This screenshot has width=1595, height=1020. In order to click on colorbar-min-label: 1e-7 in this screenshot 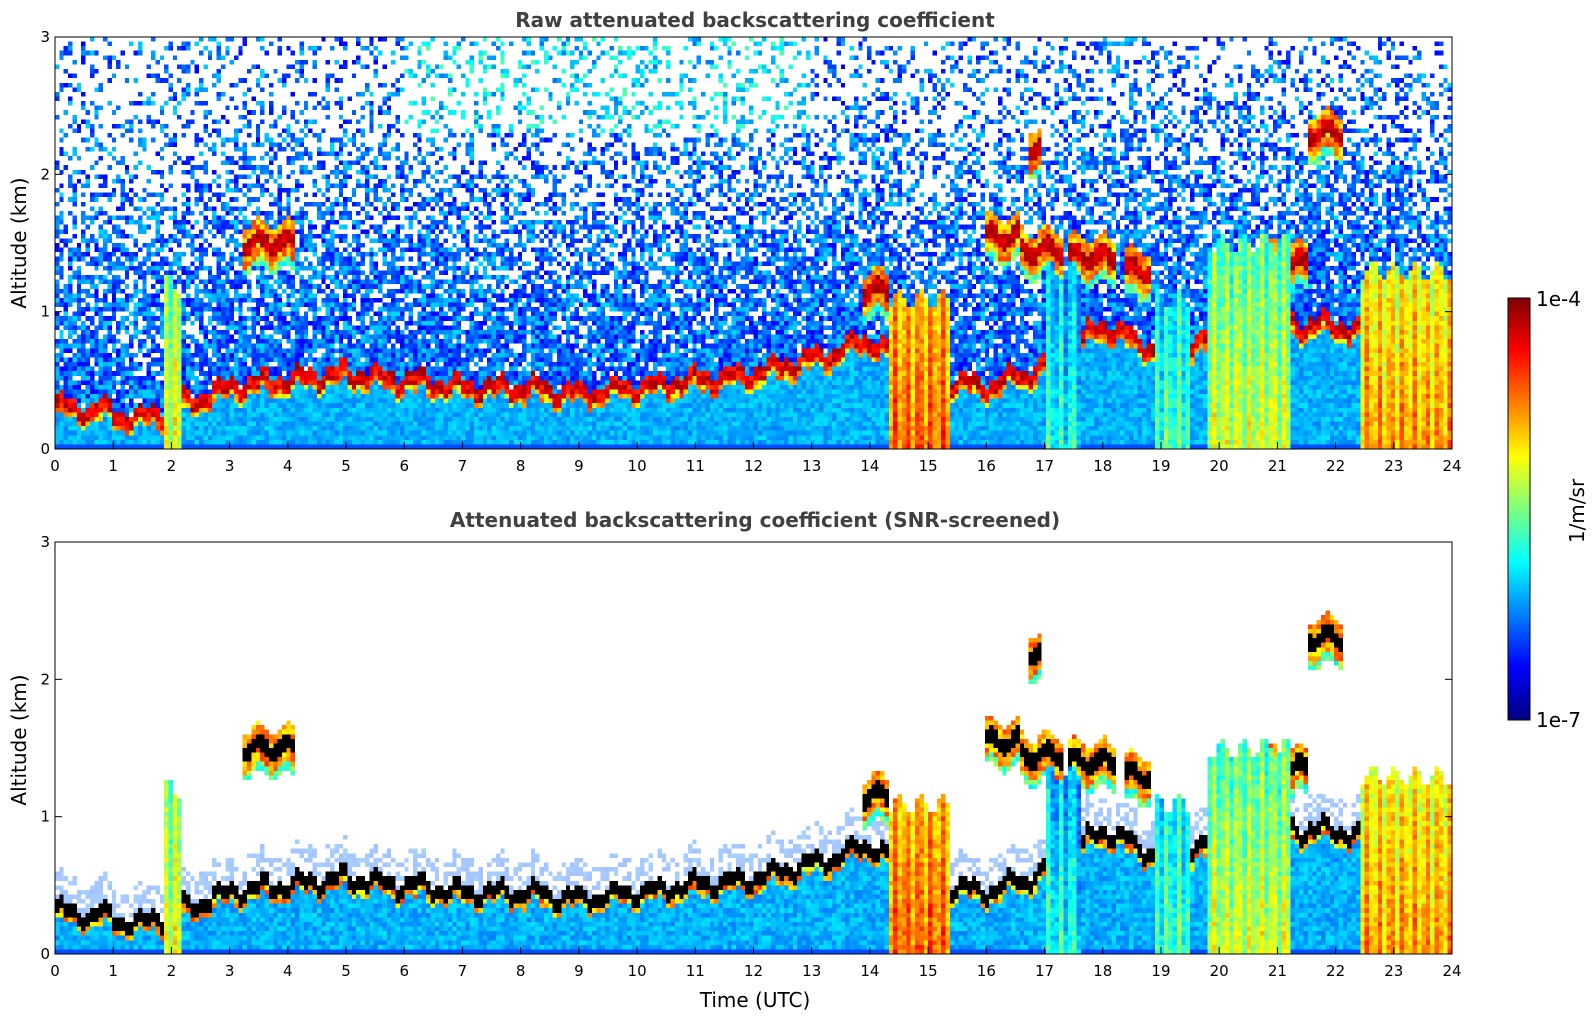, I will do `click(1558, 720)`.